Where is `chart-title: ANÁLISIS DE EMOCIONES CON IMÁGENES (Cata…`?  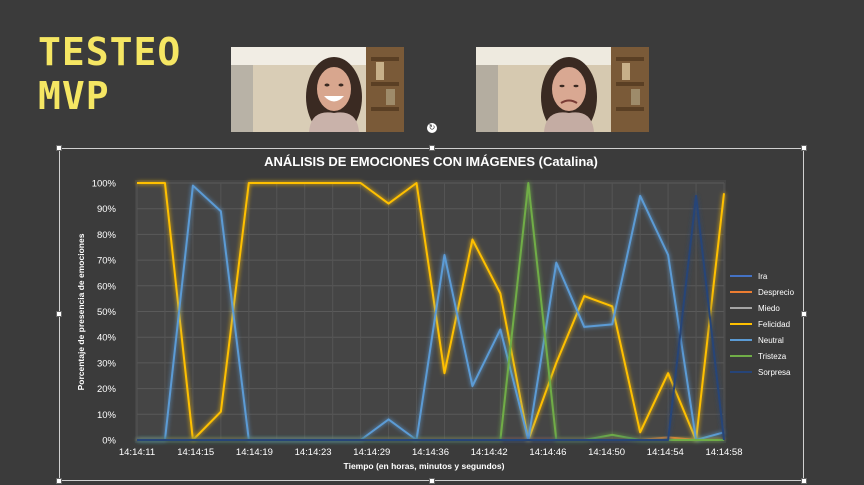 chart-title: ANÁLISIS DE EMOCIONES CON IMÁGENES (Cata… is located at coordinates (431, 161).